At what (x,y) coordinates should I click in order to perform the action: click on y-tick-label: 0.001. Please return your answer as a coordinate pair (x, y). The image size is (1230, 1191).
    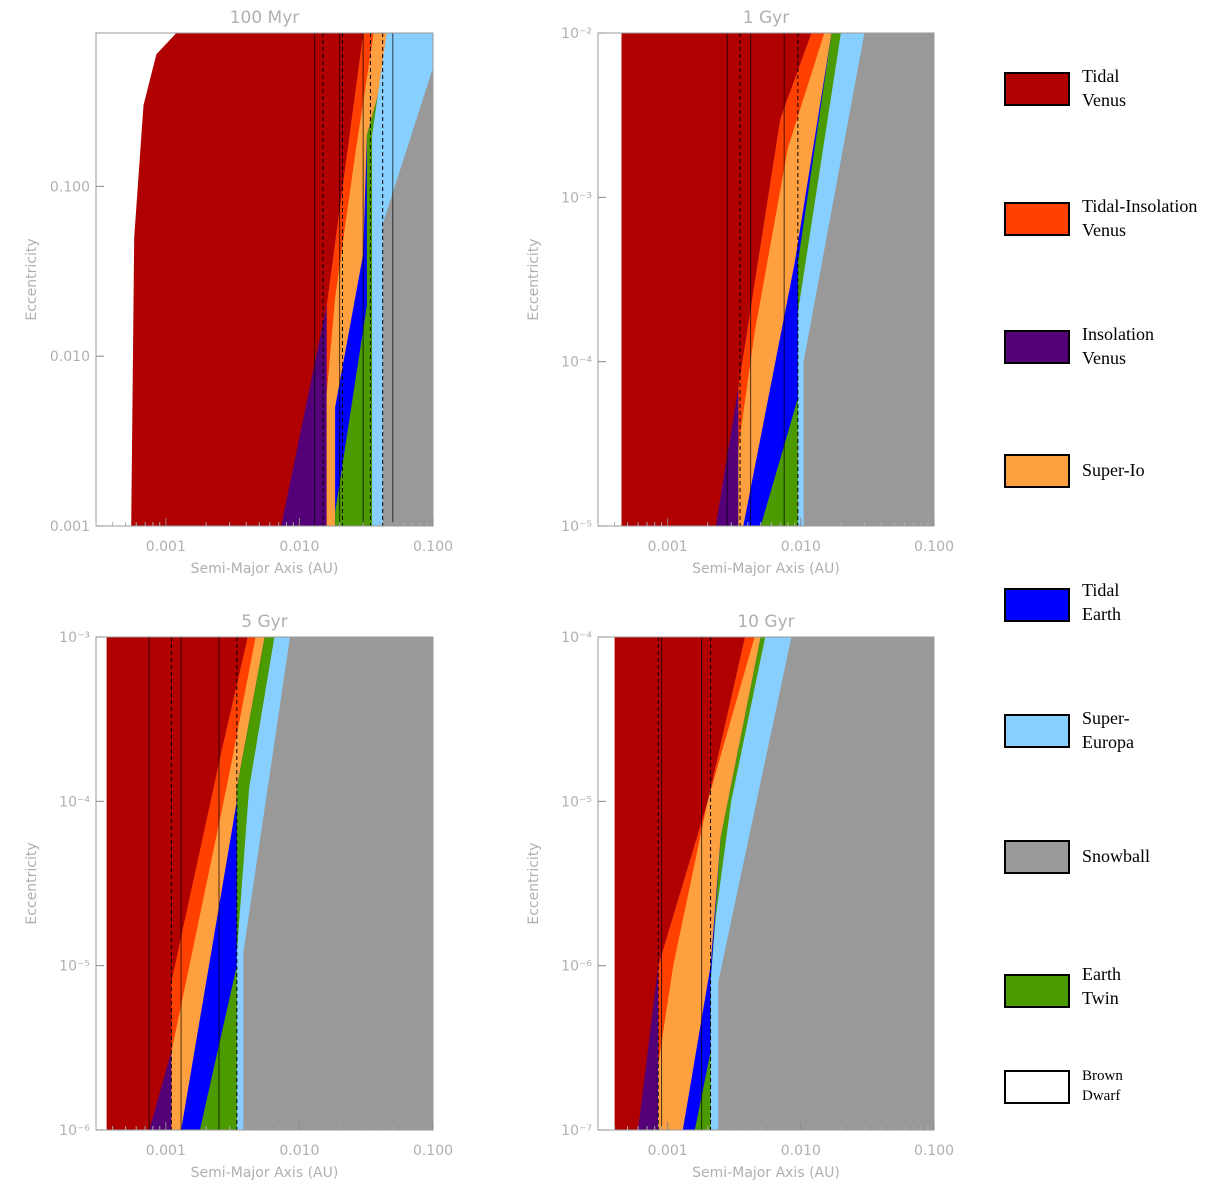
    Looking at the image, I should click on (70, 527).